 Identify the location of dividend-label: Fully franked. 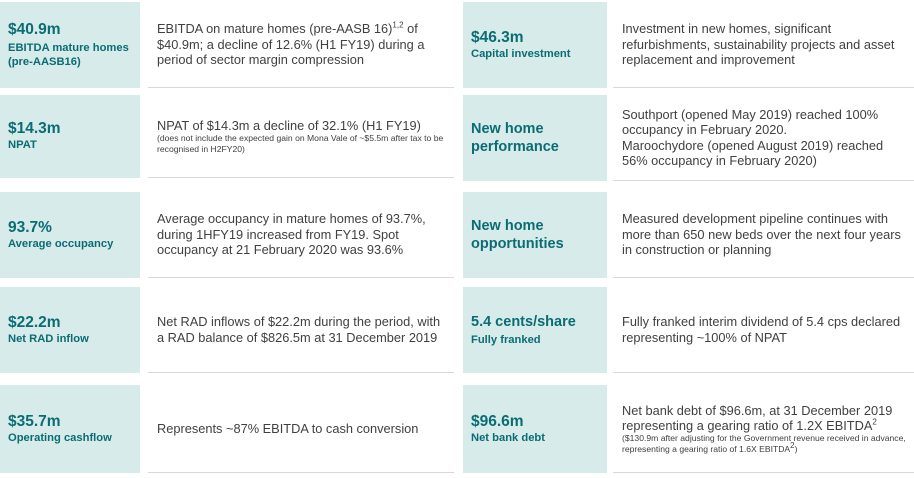
(506, 339).